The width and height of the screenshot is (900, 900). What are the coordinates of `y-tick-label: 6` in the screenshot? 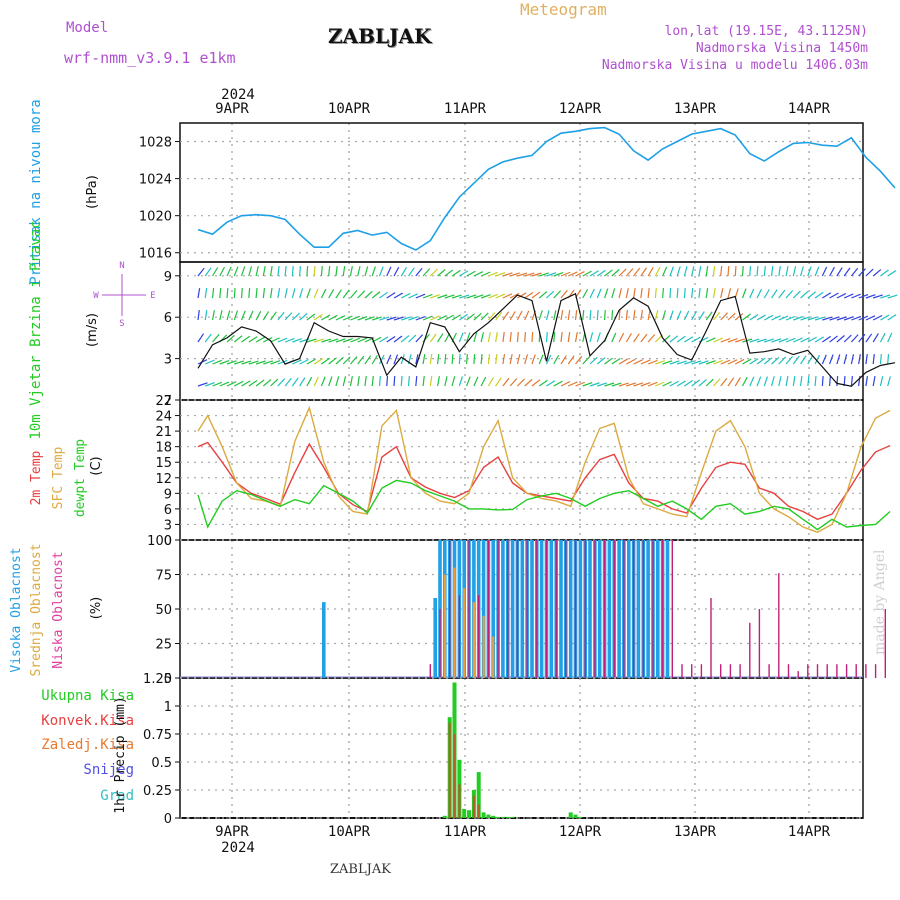 It's located at (168, 318).